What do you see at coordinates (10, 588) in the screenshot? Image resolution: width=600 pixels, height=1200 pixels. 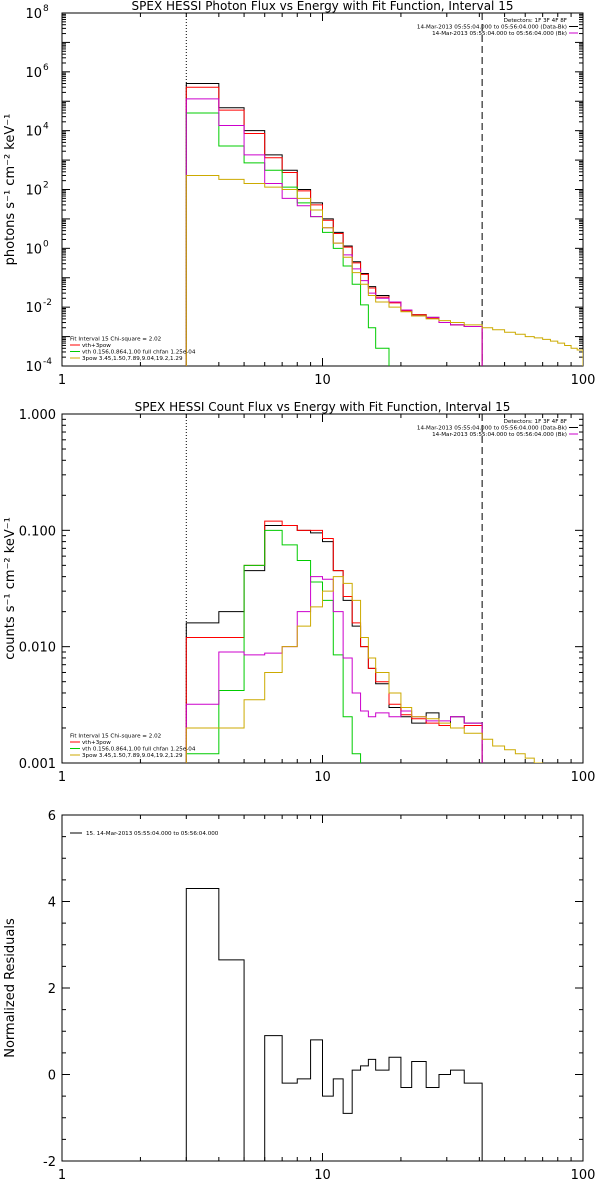 I see `y-axis-label: counts s⁻¹ cm⁻² keV⁻¹` at bounding box center [10, 588].